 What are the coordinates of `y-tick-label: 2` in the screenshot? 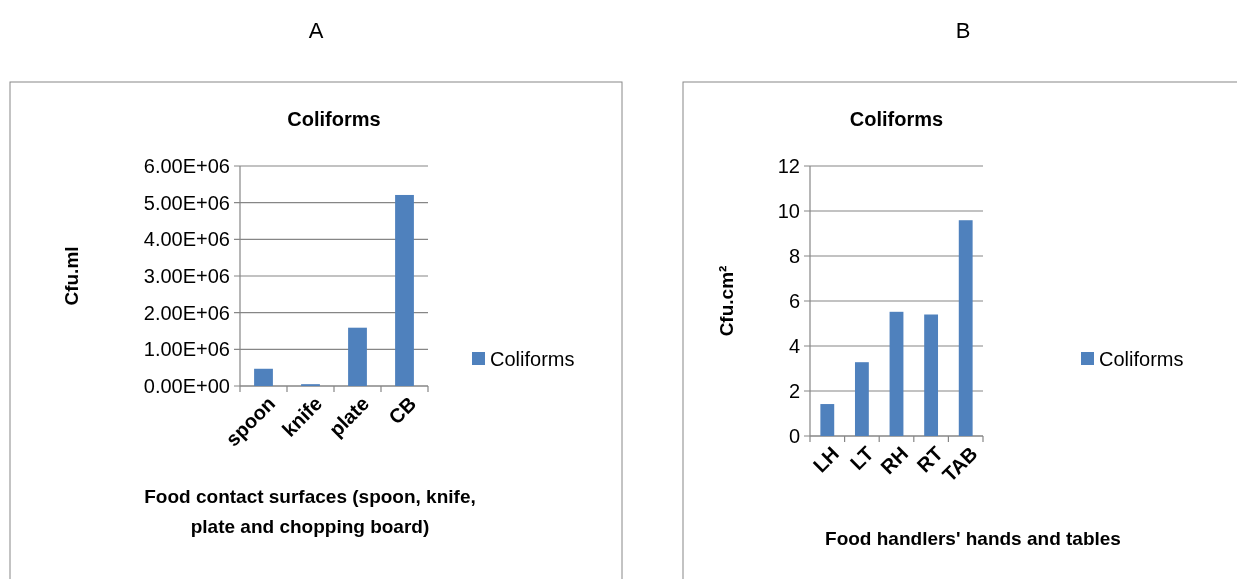 It's located at (794, 391).